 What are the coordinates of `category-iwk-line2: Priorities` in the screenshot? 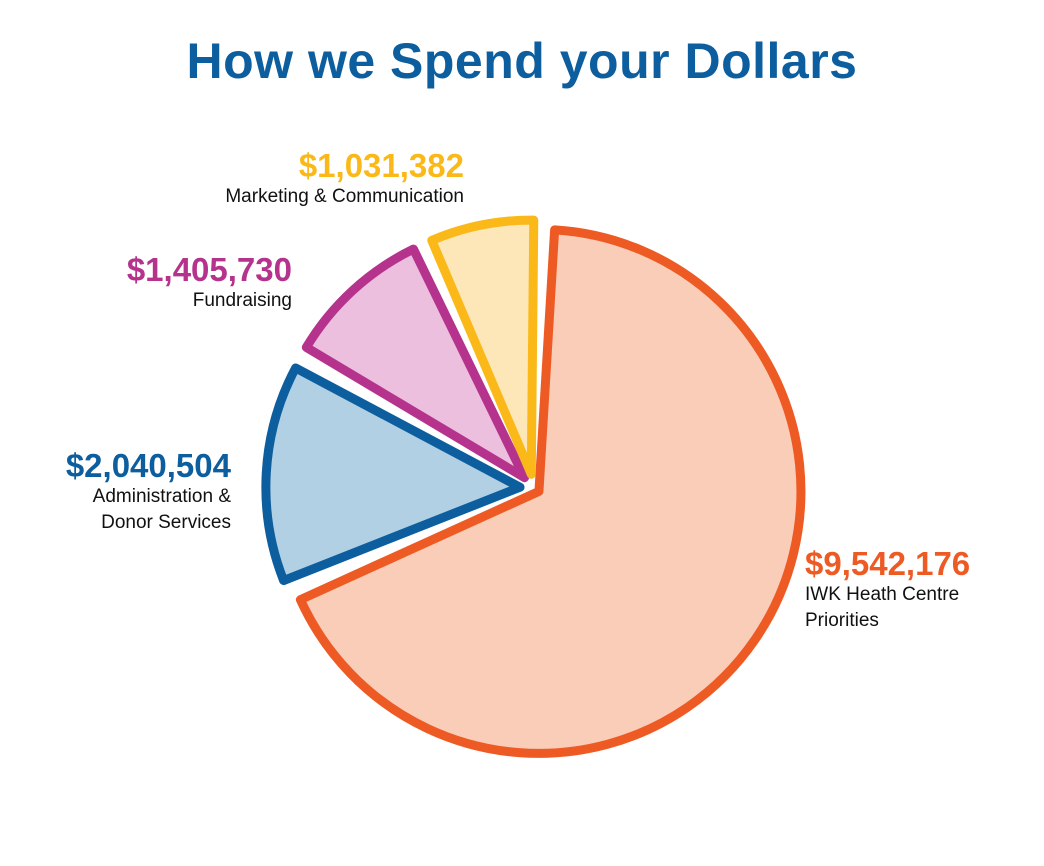 It's located at (842, 620).